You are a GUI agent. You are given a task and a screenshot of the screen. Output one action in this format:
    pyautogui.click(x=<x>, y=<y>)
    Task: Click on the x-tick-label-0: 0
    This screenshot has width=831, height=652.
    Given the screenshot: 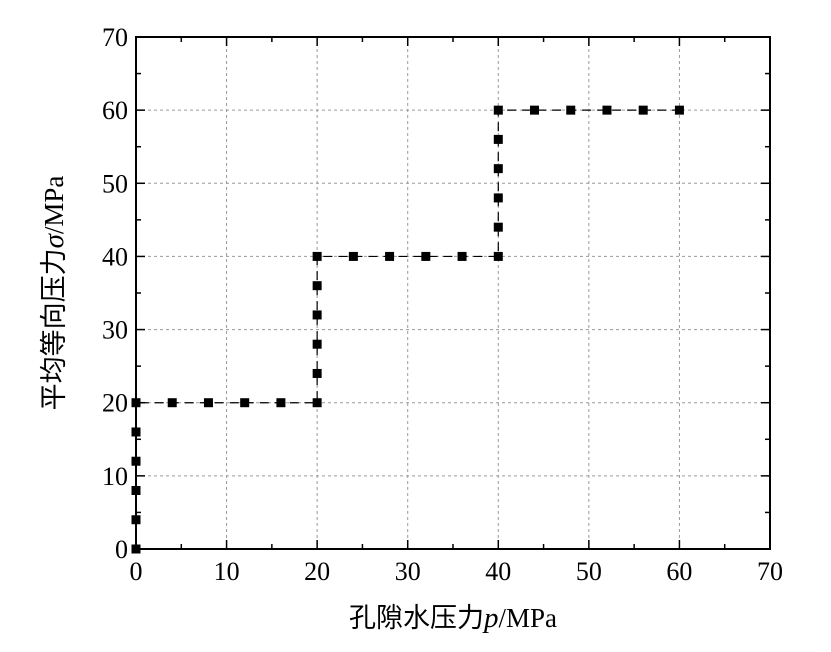 What is the action you would take?
    pyautogui.click(x=136, y=571)
    